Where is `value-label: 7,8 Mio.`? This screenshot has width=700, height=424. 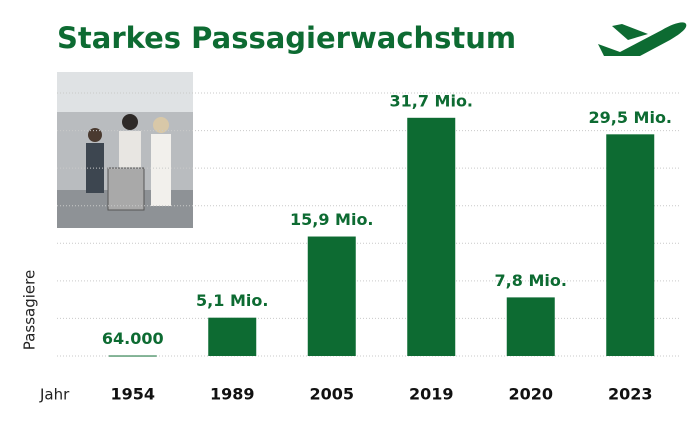 value-label: 7,8 Mio. is located at coordinates (531, 280).